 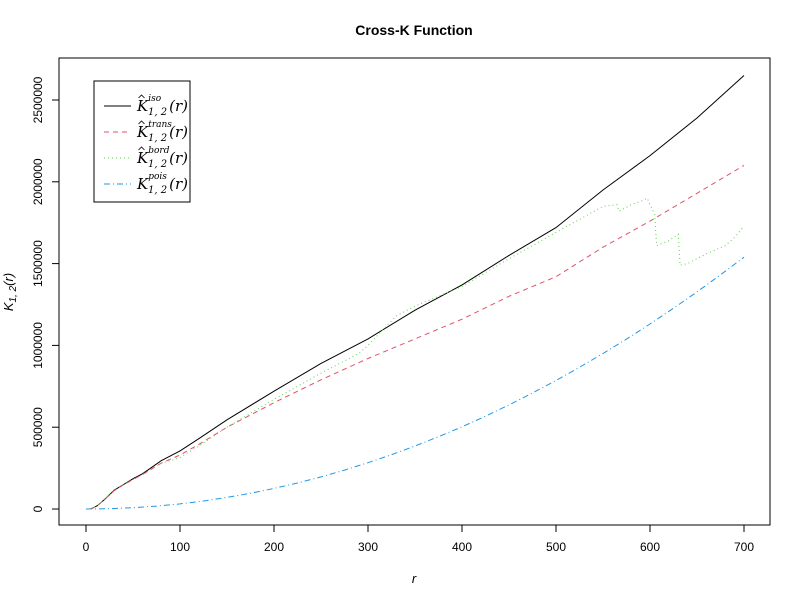 What do you see at coordinates (10, 292) in the screenshot?
I see `y-axis-label: K1, 2(r)` at bounding box center [10, 292].